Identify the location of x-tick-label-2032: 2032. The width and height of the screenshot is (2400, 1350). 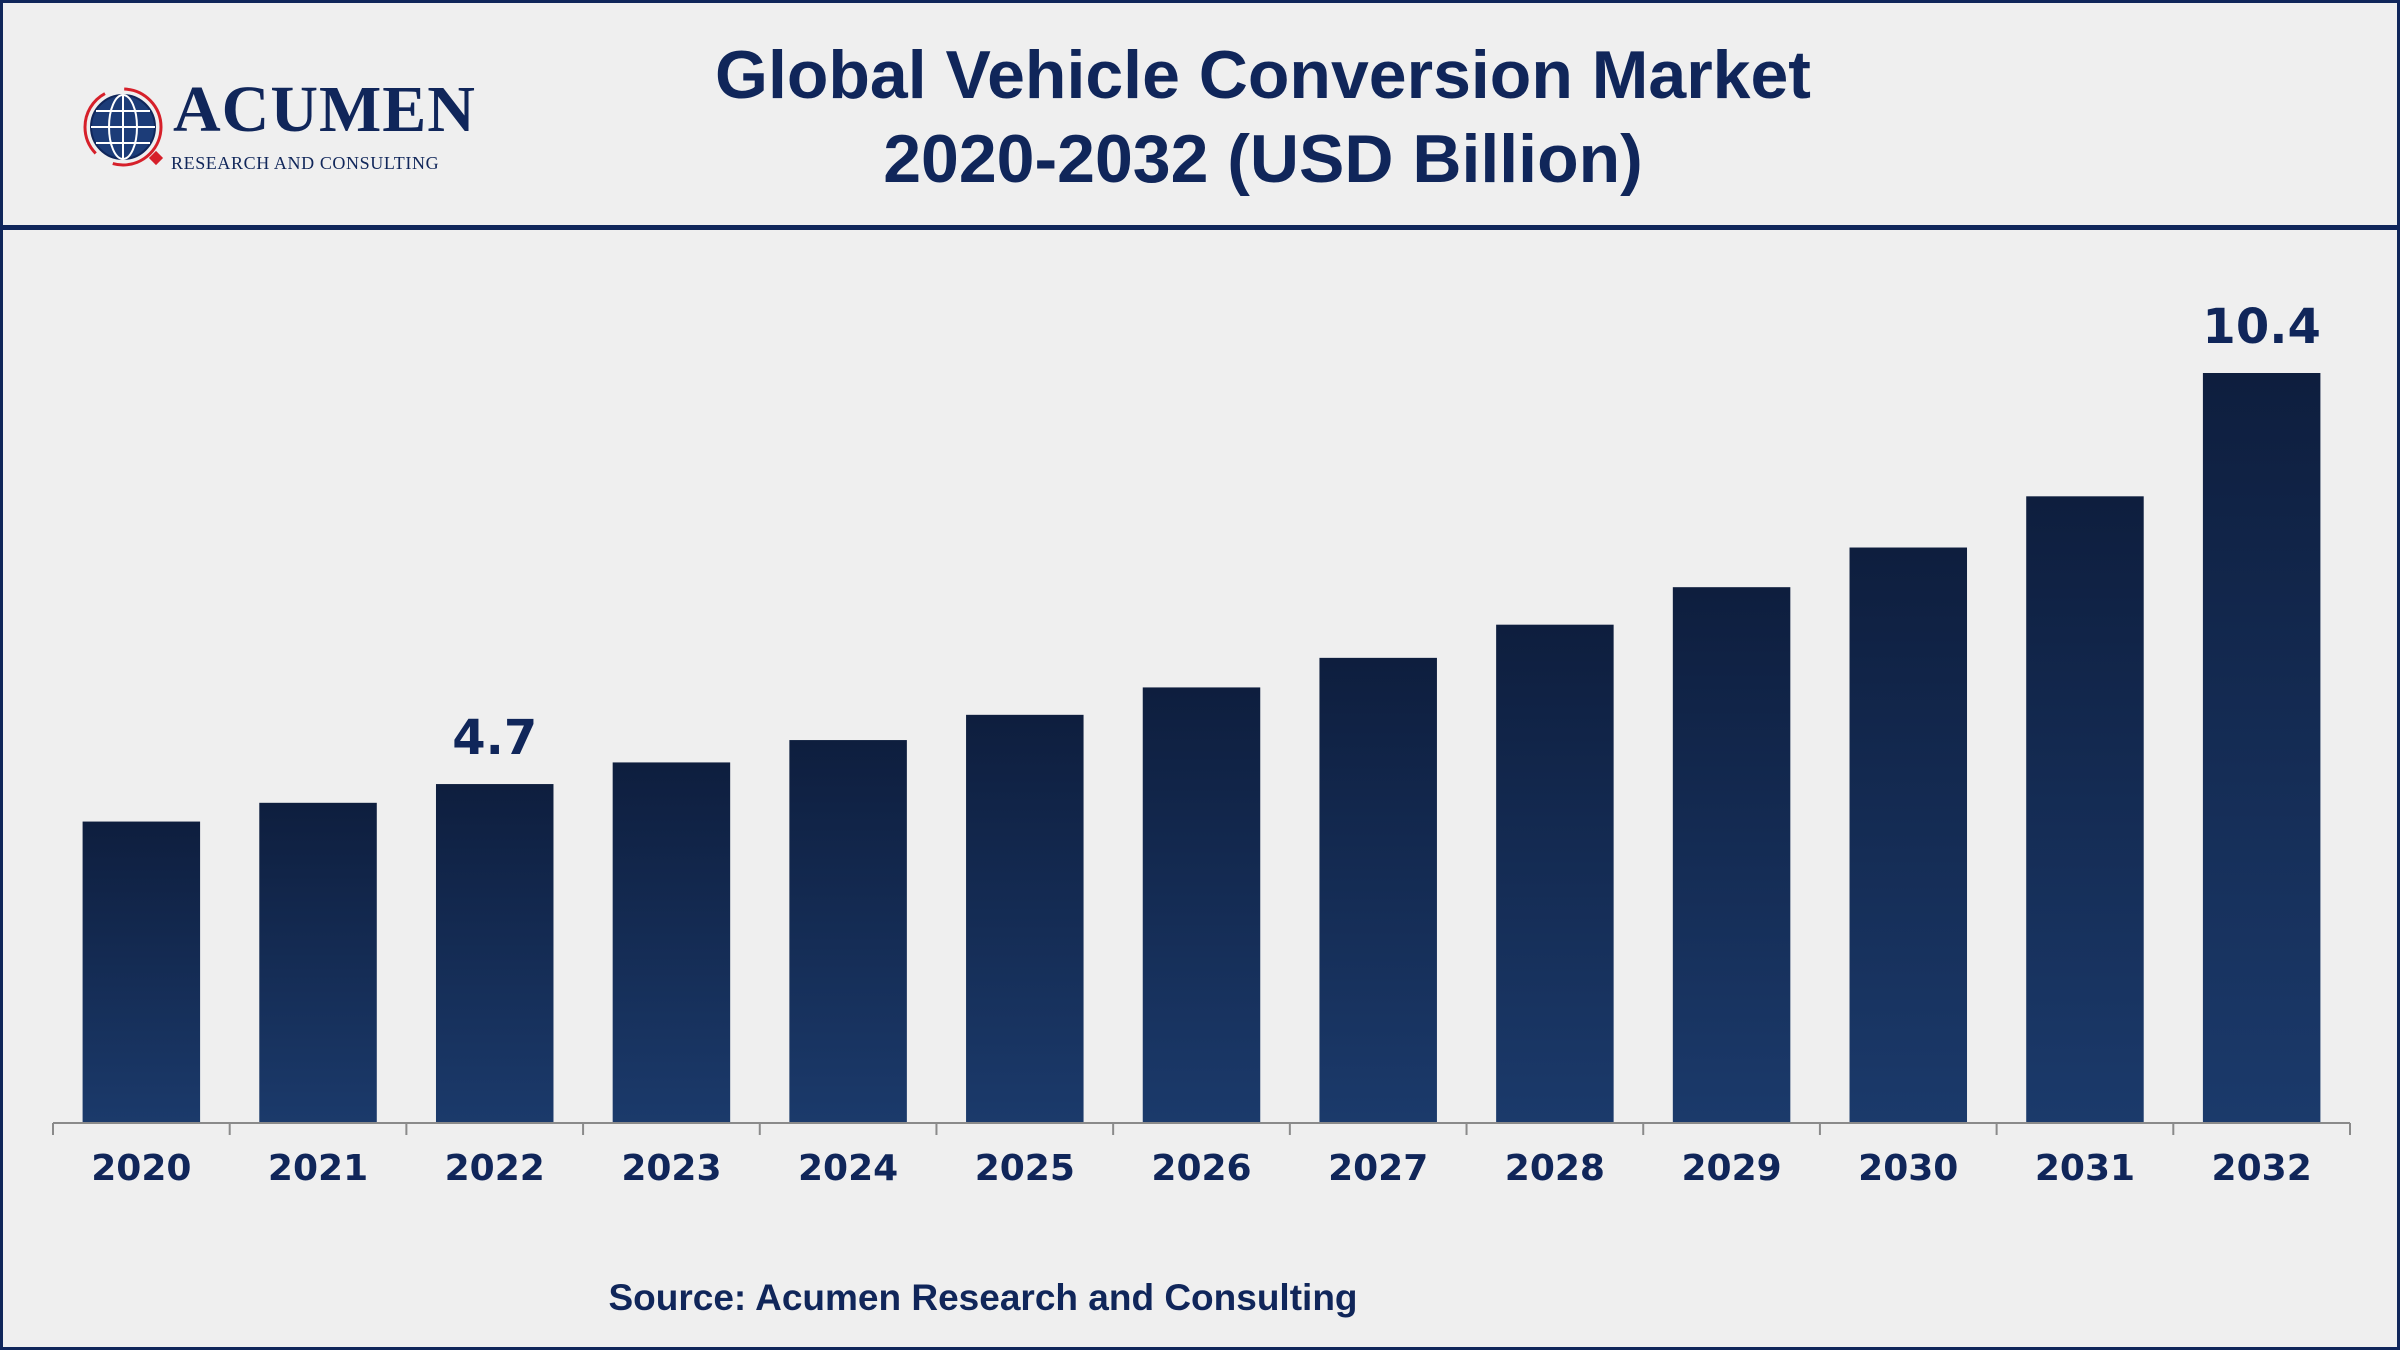
(2262, 1168).